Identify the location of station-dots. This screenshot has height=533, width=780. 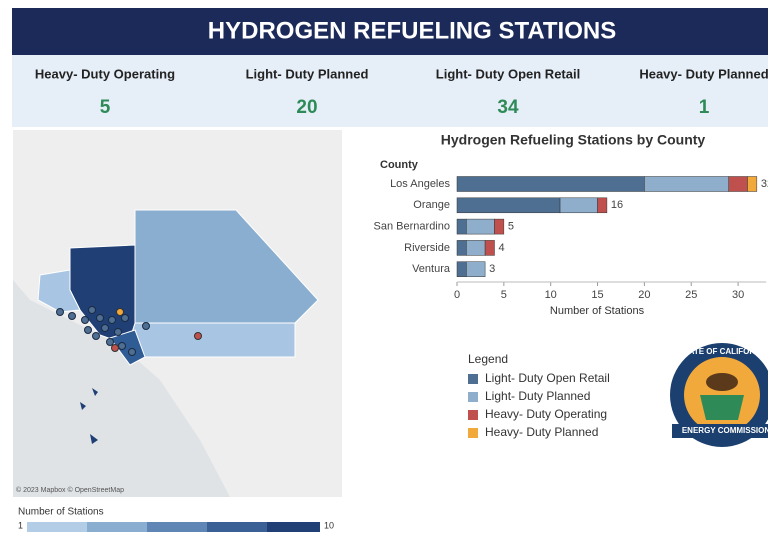
(103, 331).